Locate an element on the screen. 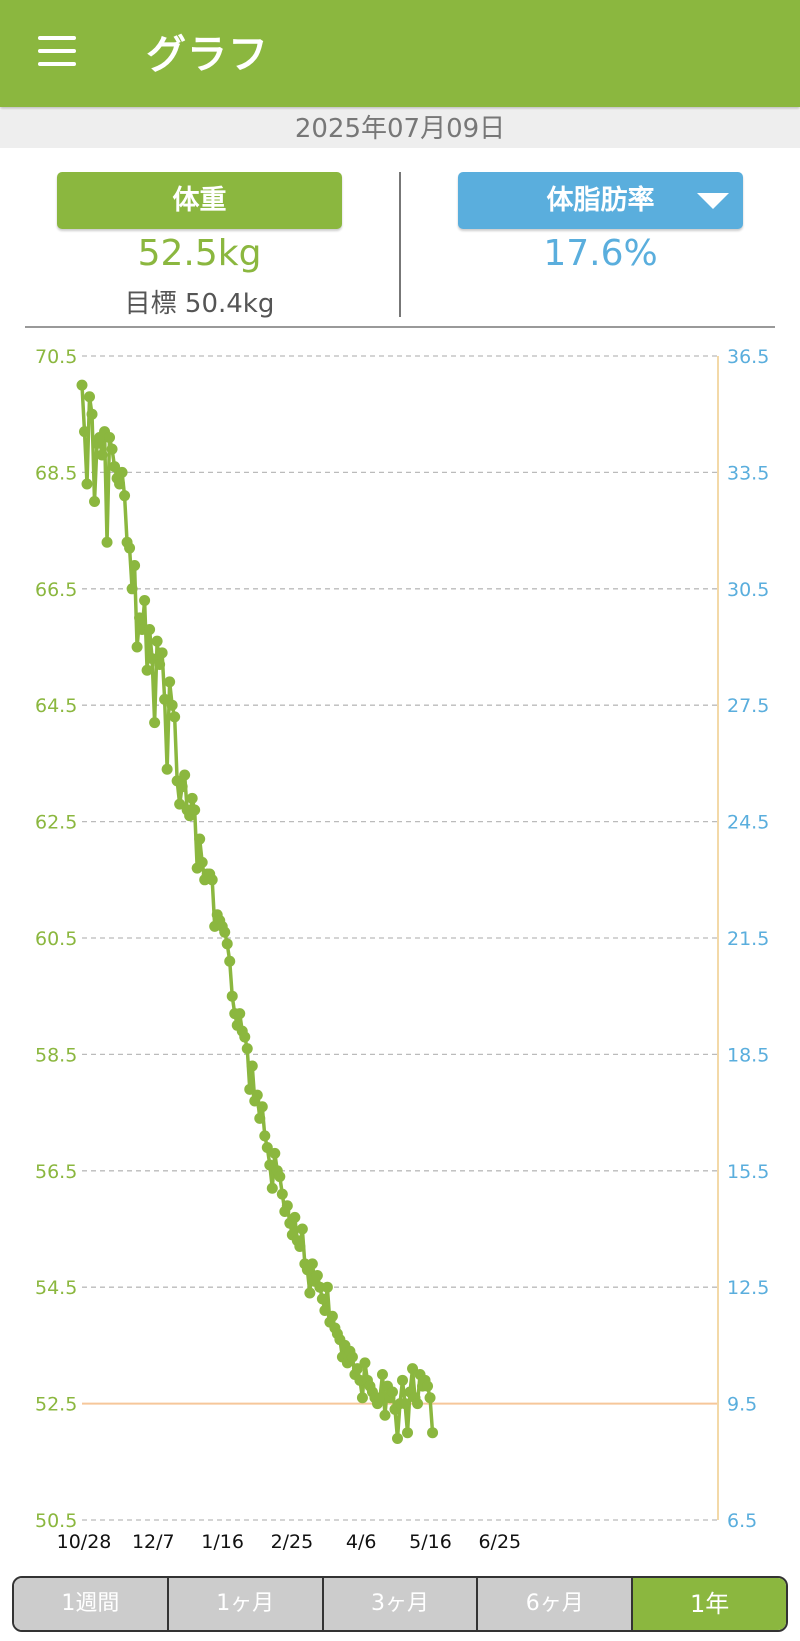  right-axis-tick: 27.5 is located at coordinates (748, 706).